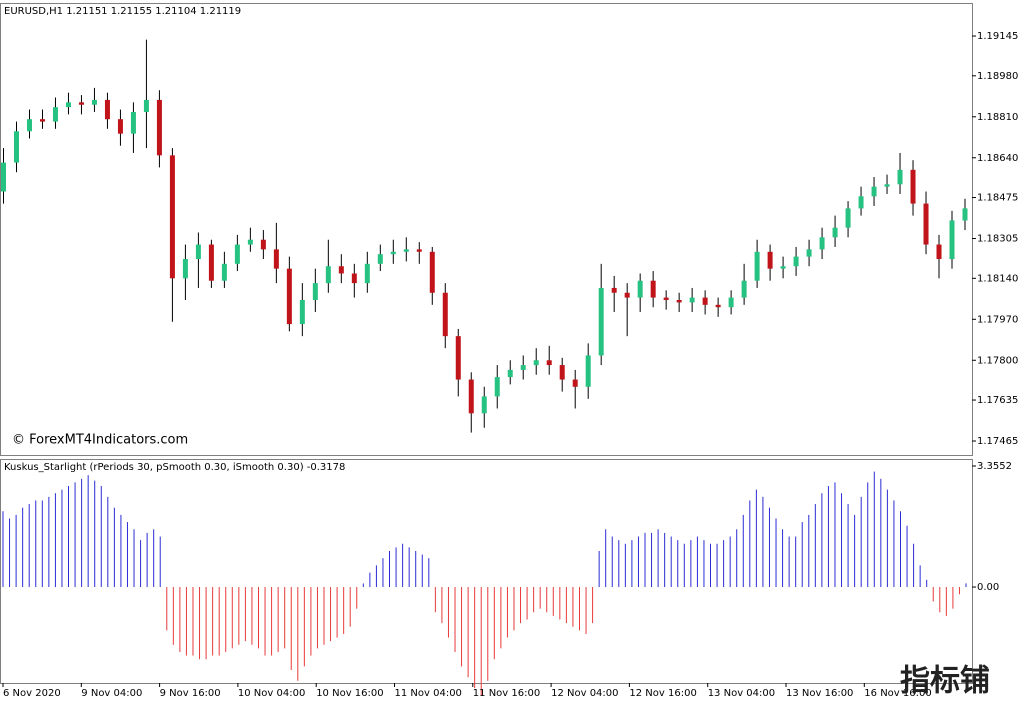 Image resolution: width=1024 pixels, height=704 pixels. Describe the element at coordinates (997, 360) in the screenshot. I see `y-tick-label: 1.17800` at that location.